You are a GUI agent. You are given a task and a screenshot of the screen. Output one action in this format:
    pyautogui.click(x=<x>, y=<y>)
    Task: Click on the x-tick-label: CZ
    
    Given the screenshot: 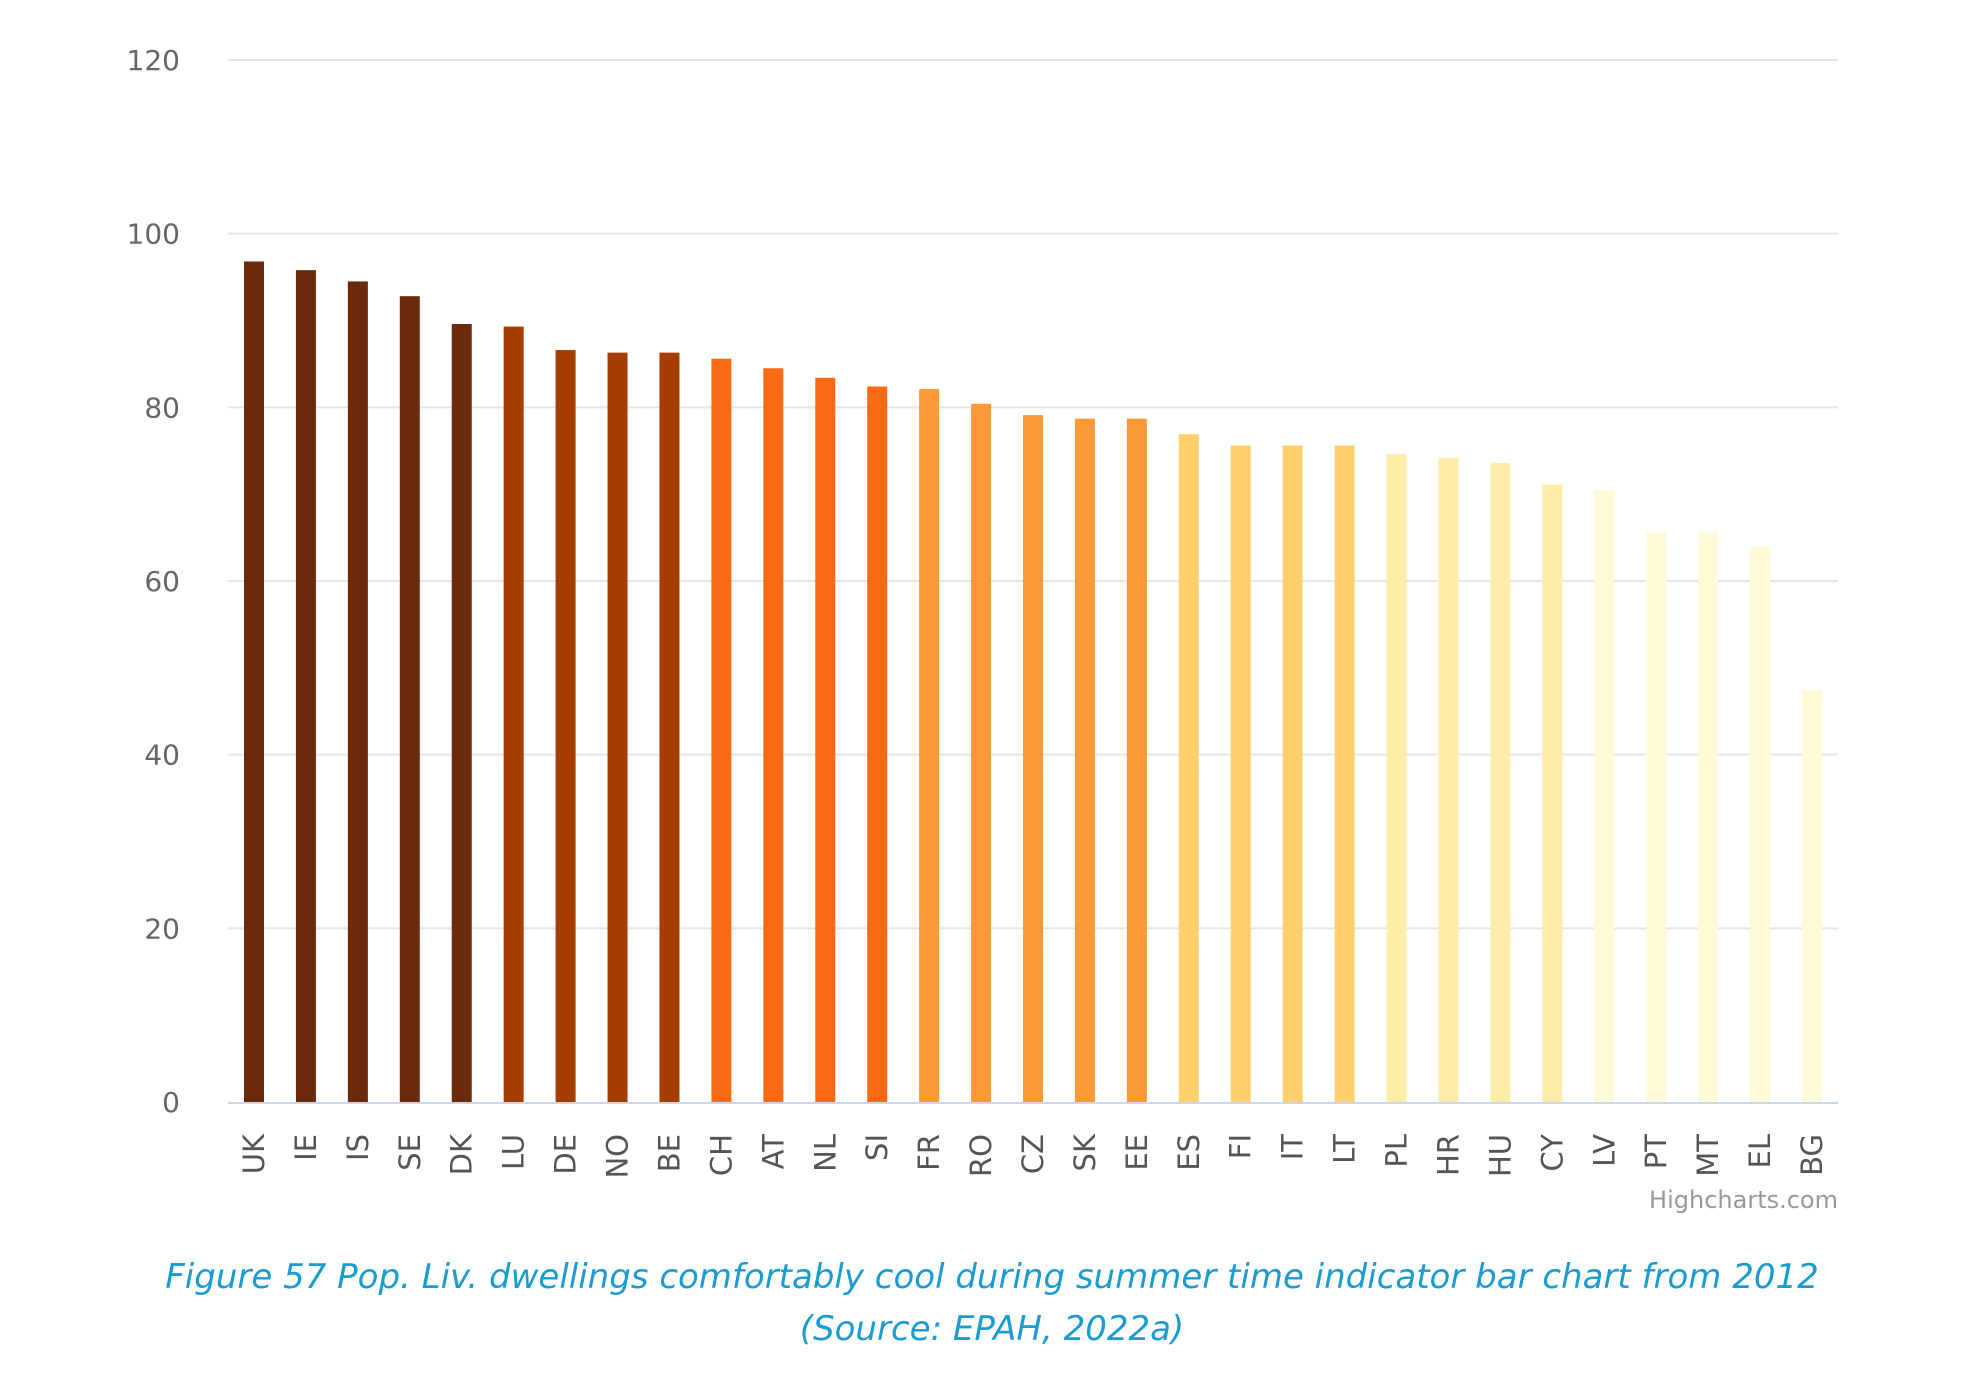 What is the action you would take?
    pyautogui.click(x=1033, y=1154)
    